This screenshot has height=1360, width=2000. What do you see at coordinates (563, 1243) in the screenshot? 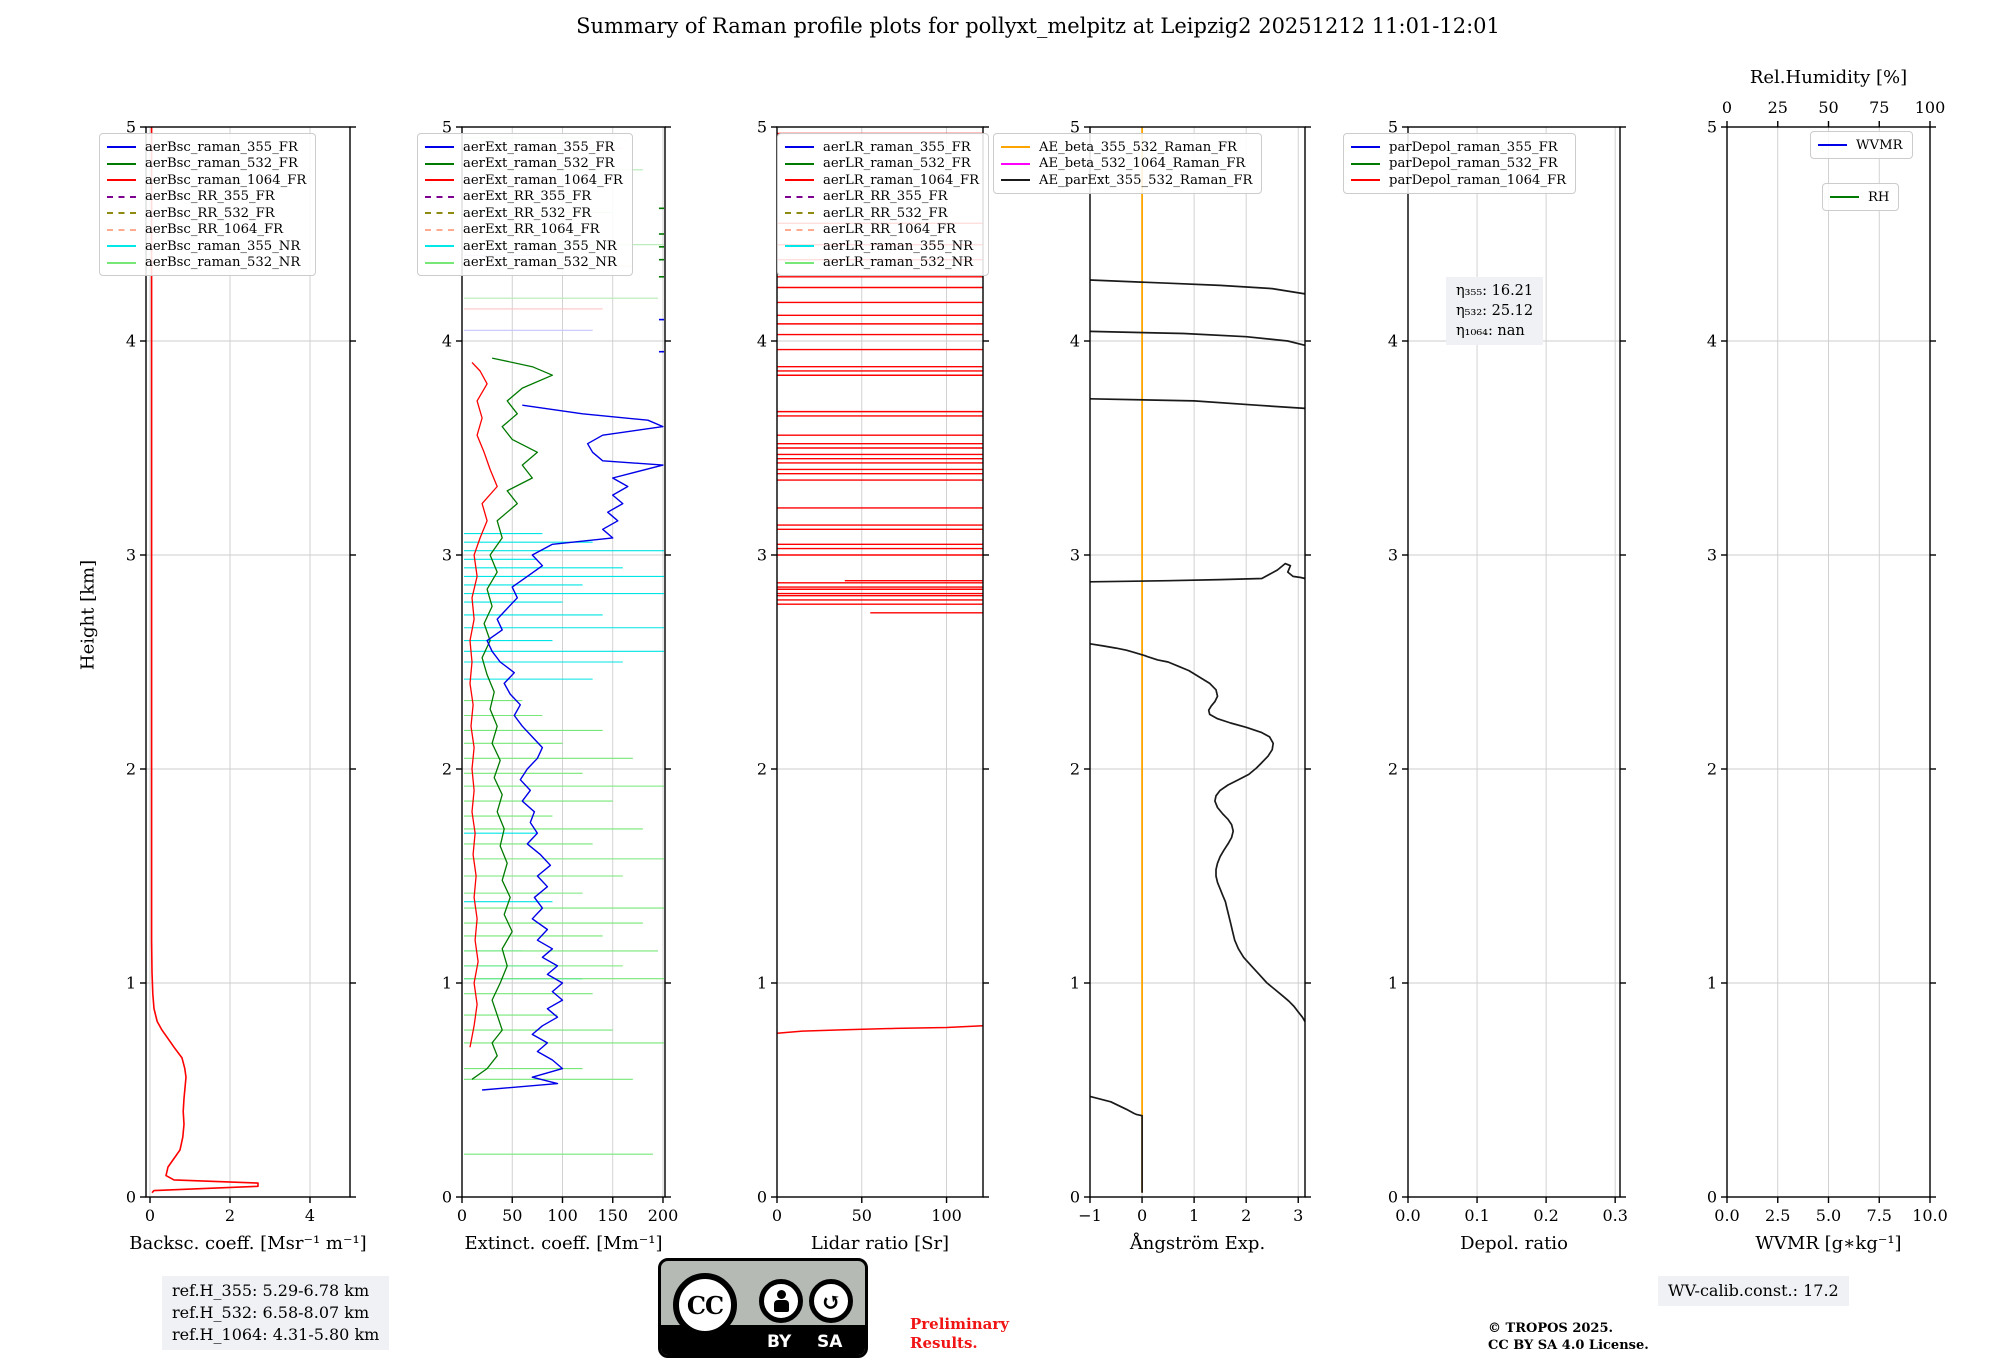
I see `extinction-xlabel: Extinct. coeff. [Mm⁻¹]` at bounding box center [563, 1243].